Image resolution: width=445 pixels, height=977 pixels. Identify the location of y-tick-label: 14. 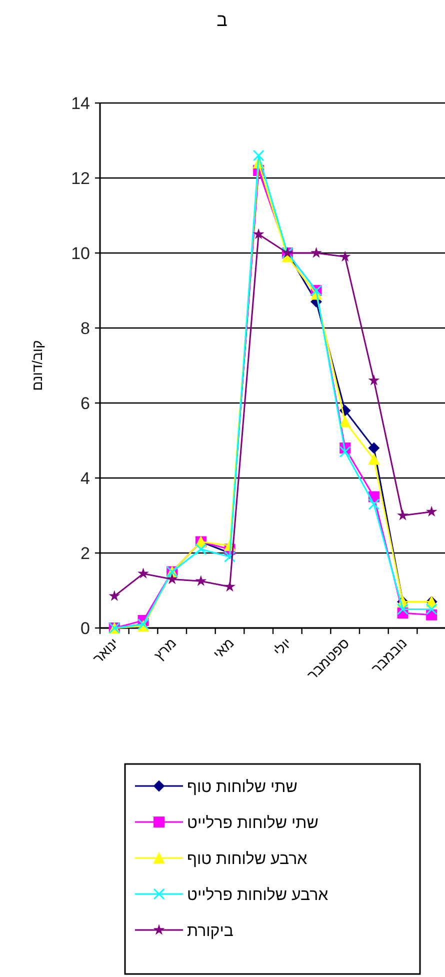
(80, 103).